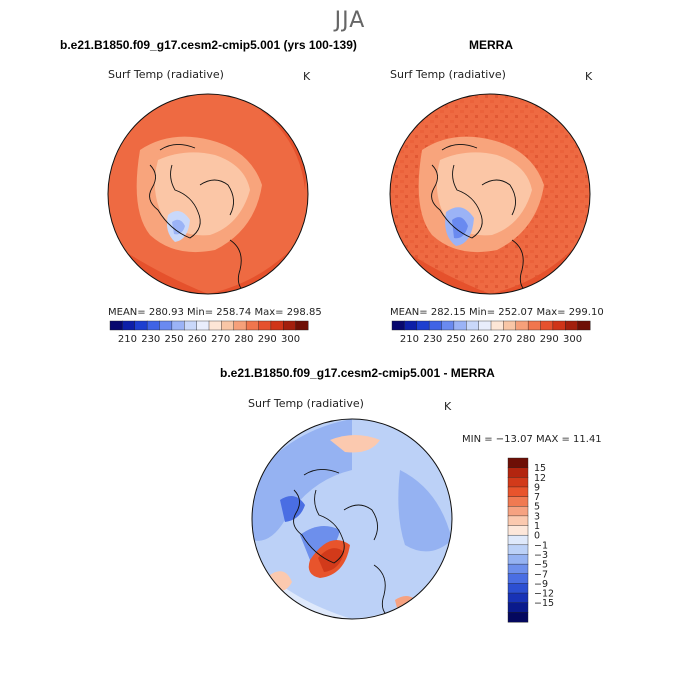  Describe the element at coordinates (208, 194) in the screenshot. I see `model-map-border` at that location.